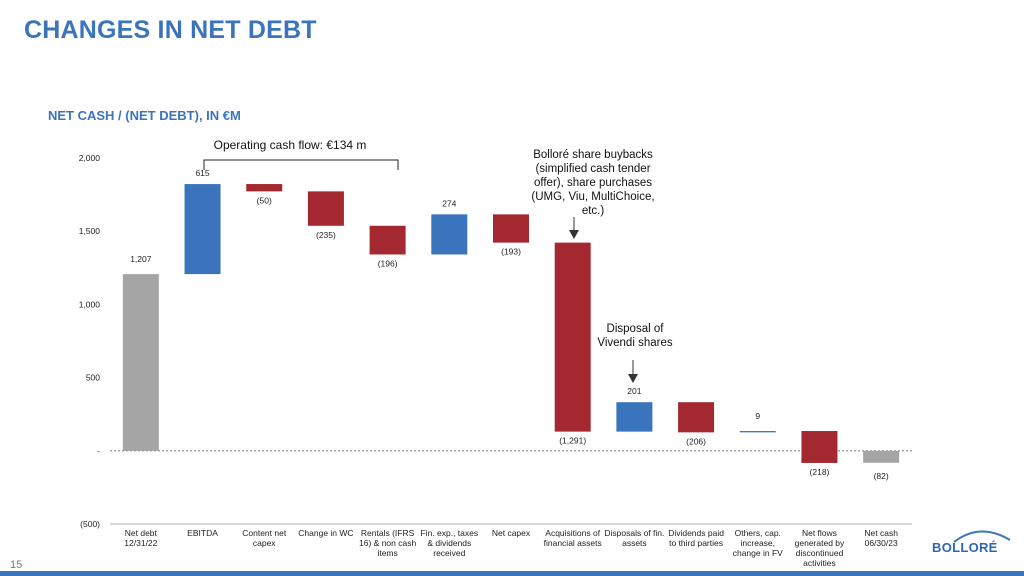 The height and width of the screenshot is (576, 1024). I want to click on category-label: Dividends paid to third parties, so click(696, 538).